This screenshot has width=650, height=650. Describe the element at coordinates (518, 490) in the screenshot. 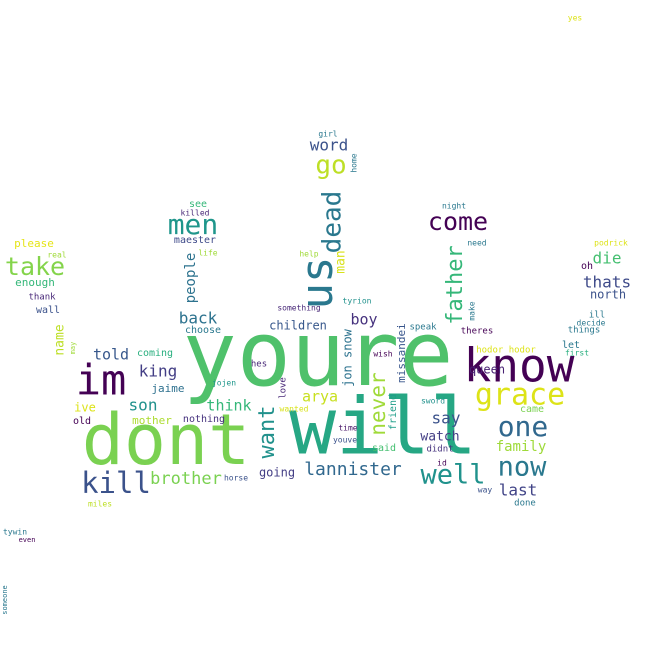

I see `word-last: last` at that location.